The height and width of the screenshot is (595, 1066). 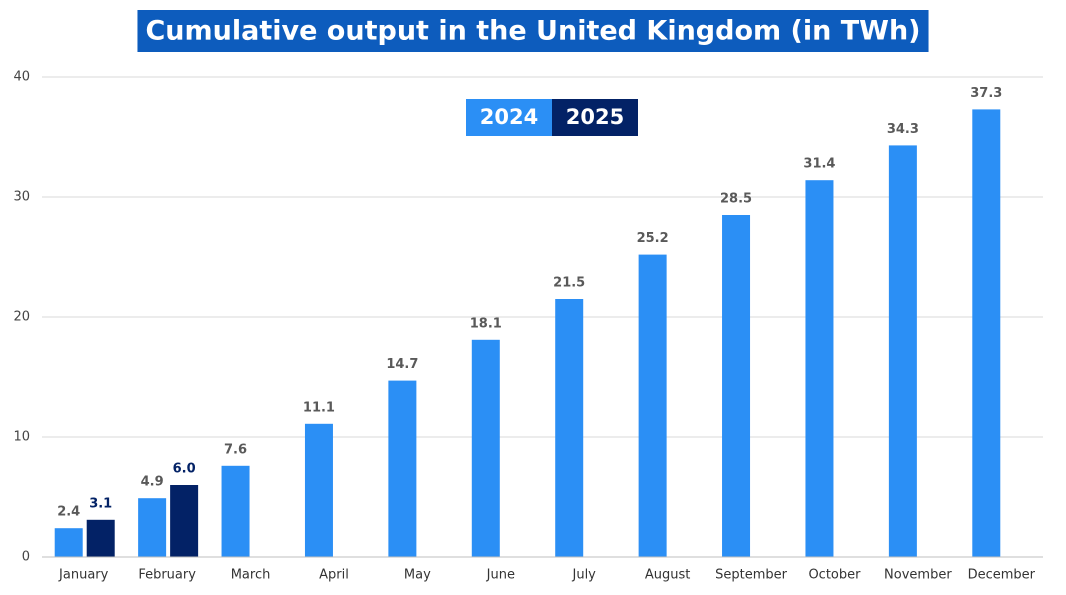 I want to click on value-label: 31.4, so click(x=819, y=164).